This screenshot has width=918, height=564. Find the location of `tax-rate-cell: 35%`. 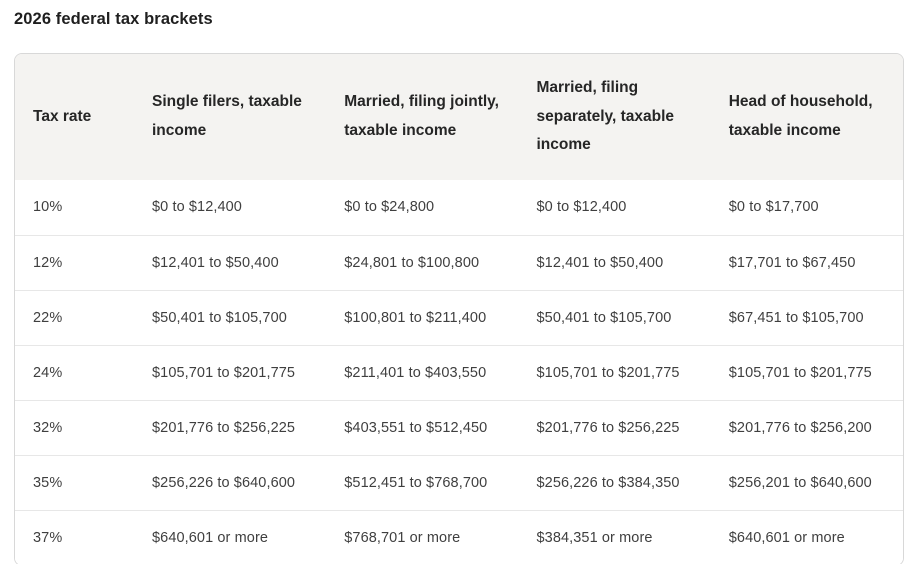

tax-rate-cell: 35% is located at coordinates (74, 482).